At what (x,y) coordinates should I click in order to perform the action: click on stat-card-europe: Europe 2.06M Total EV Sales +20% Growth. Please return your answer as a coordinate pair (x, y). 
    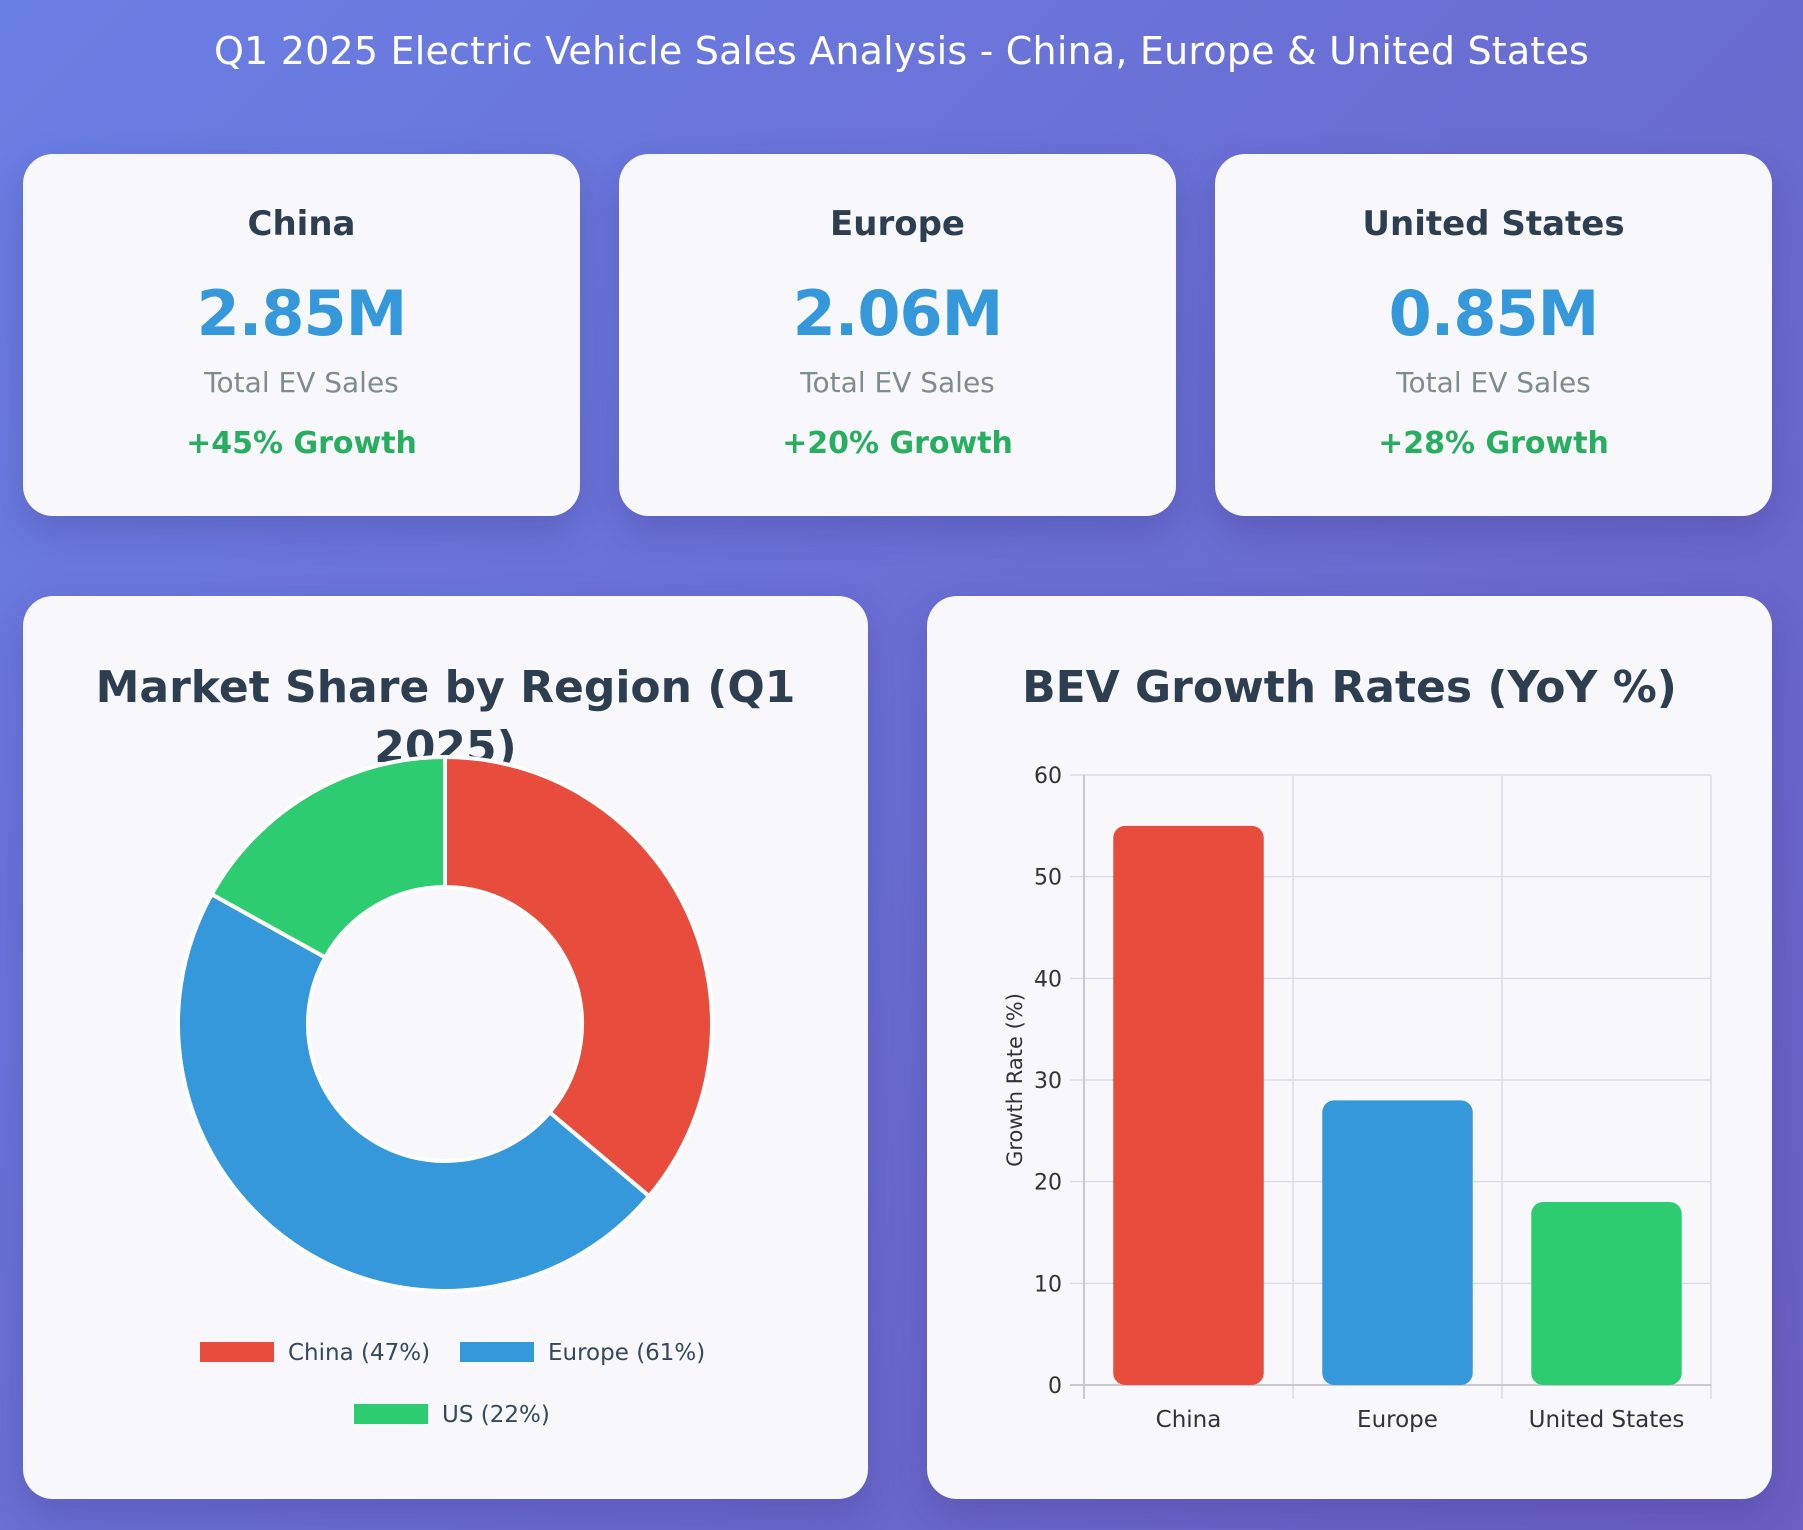
    Looking at the image, I should click on (897, 335).